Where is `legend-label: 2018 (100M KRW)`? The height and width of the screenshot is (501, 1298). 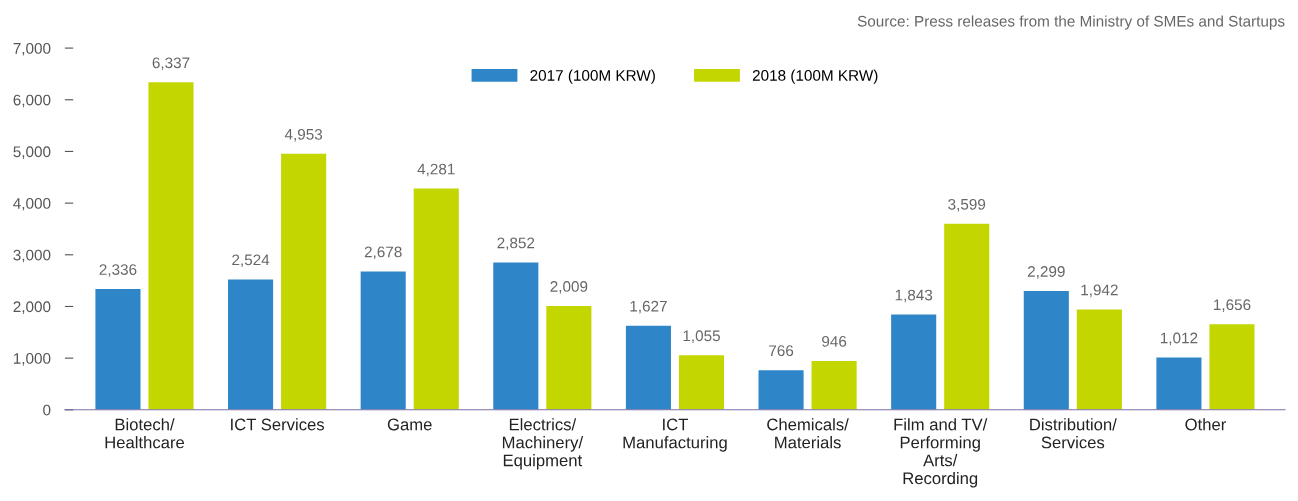
legend-label: 2018 (100M KRW) is located at coordinates (815, 76).